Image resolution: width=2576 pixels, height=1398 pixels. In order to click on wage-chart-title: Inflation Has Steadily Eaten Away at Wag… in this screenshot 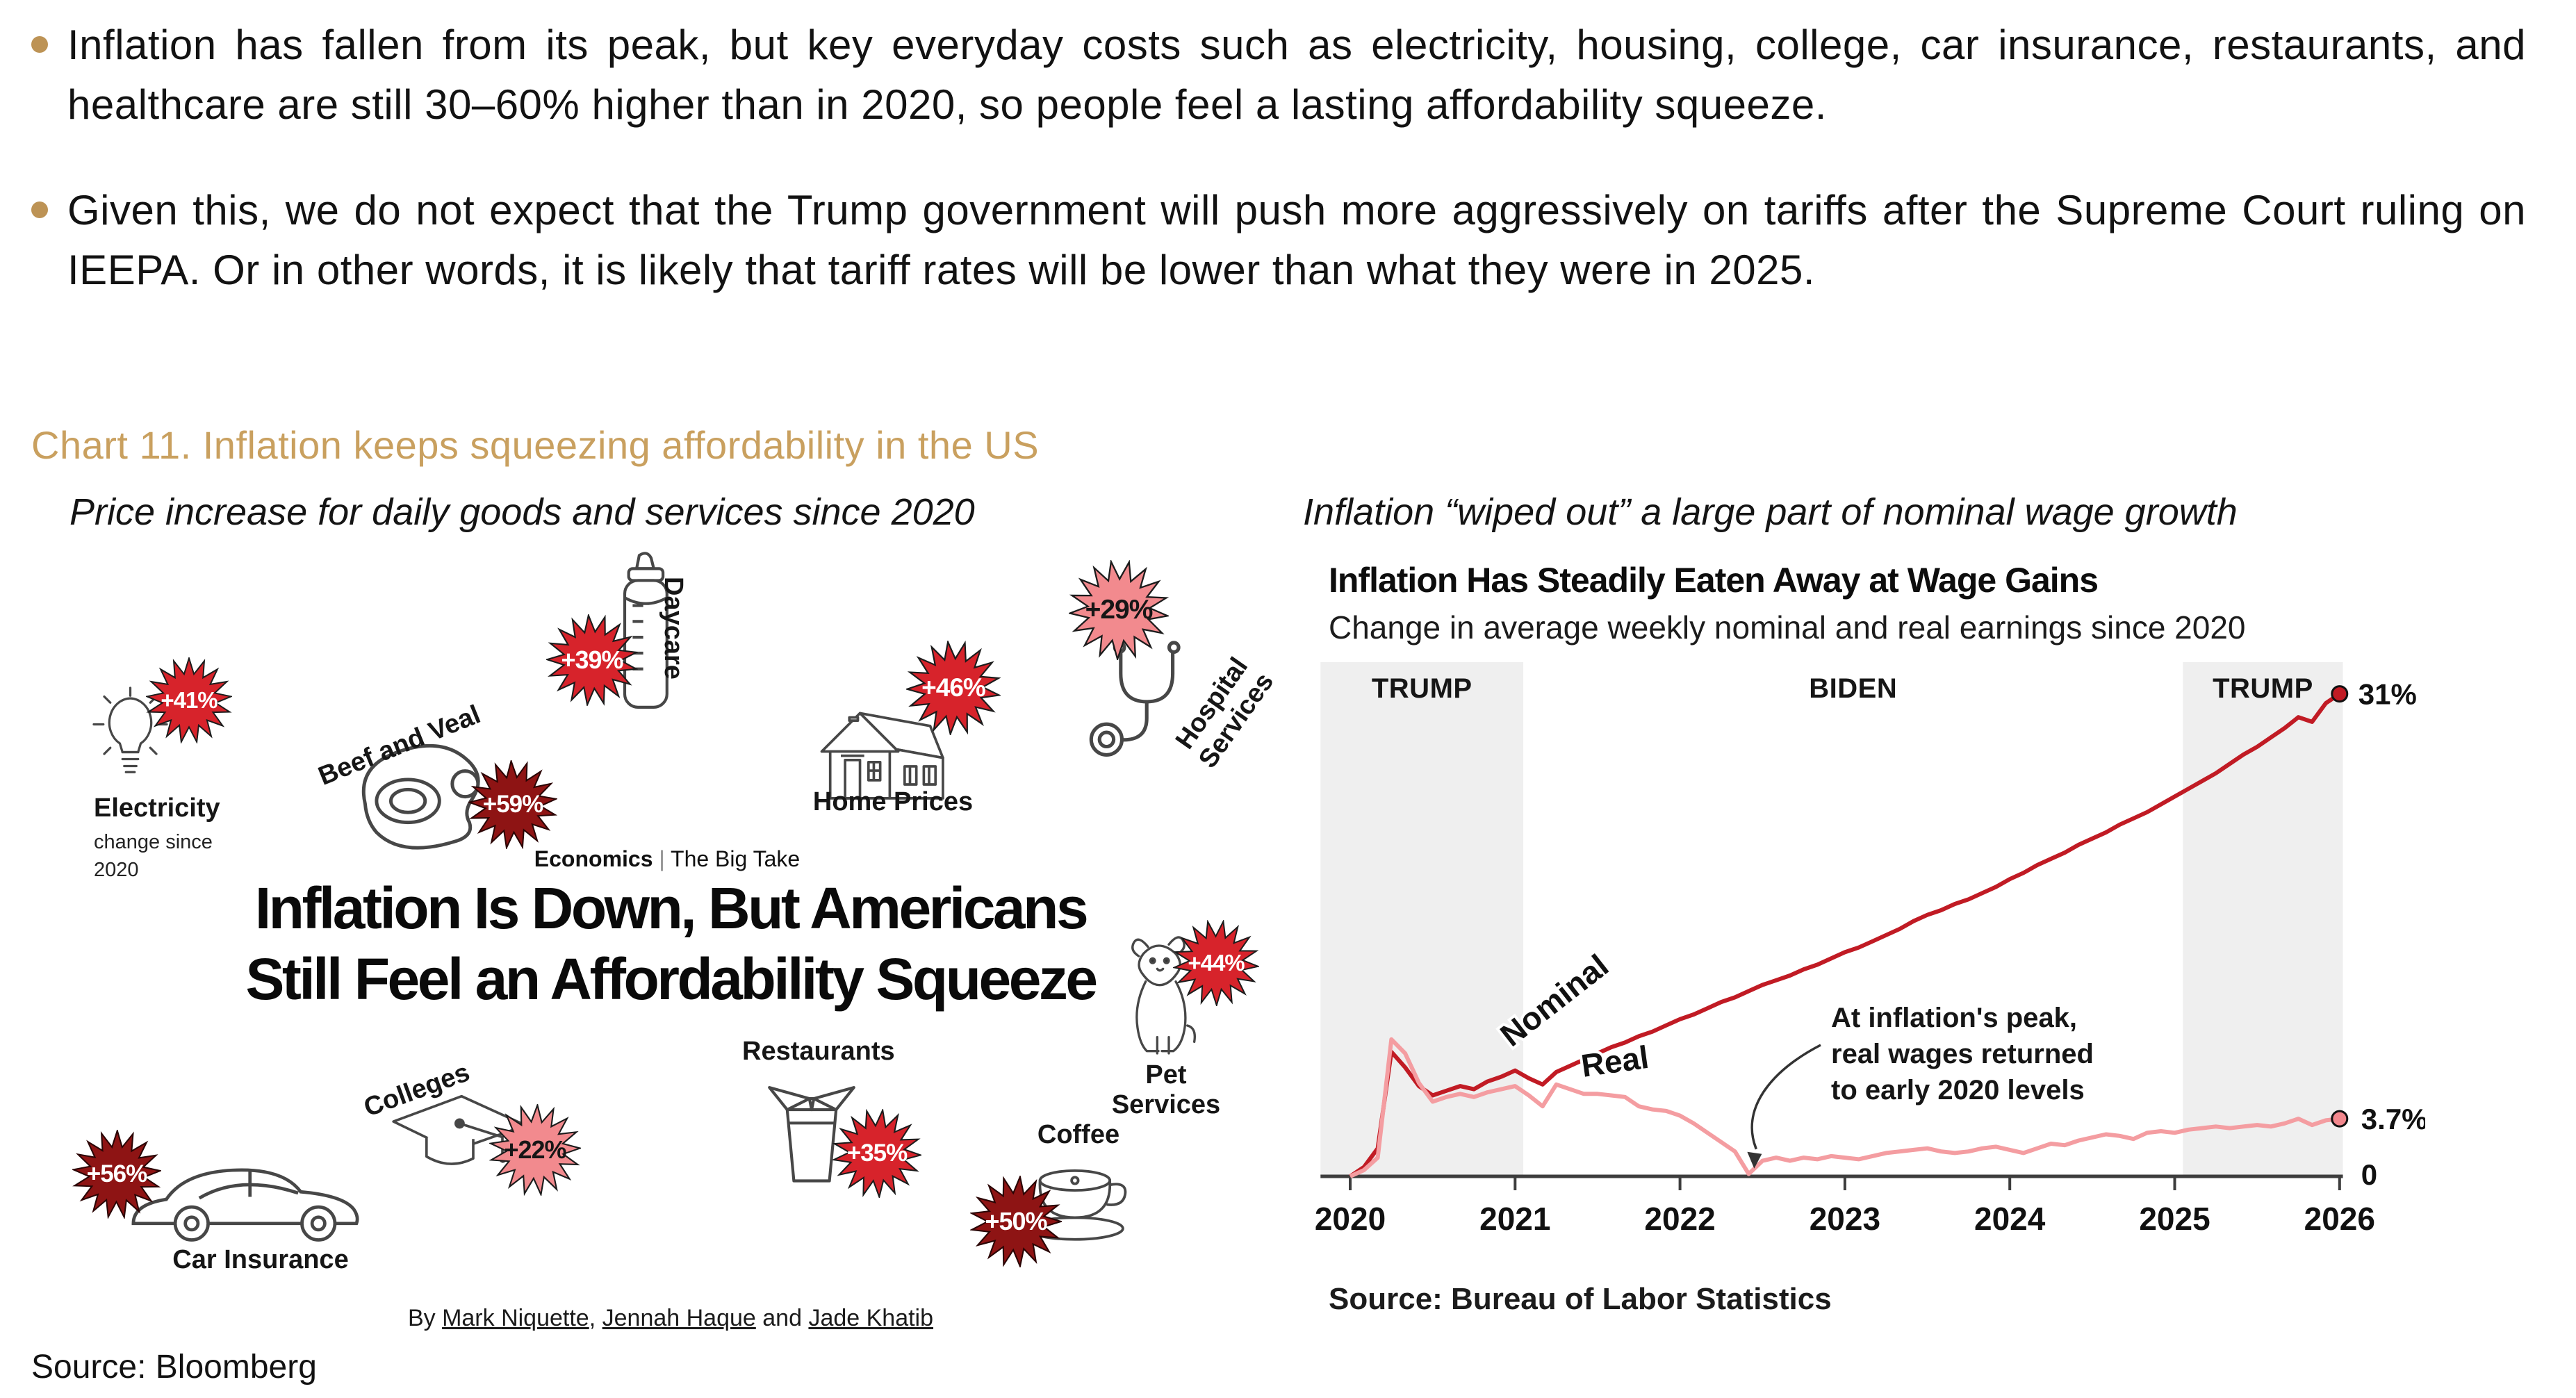, I will do `click(1714, 580)`.